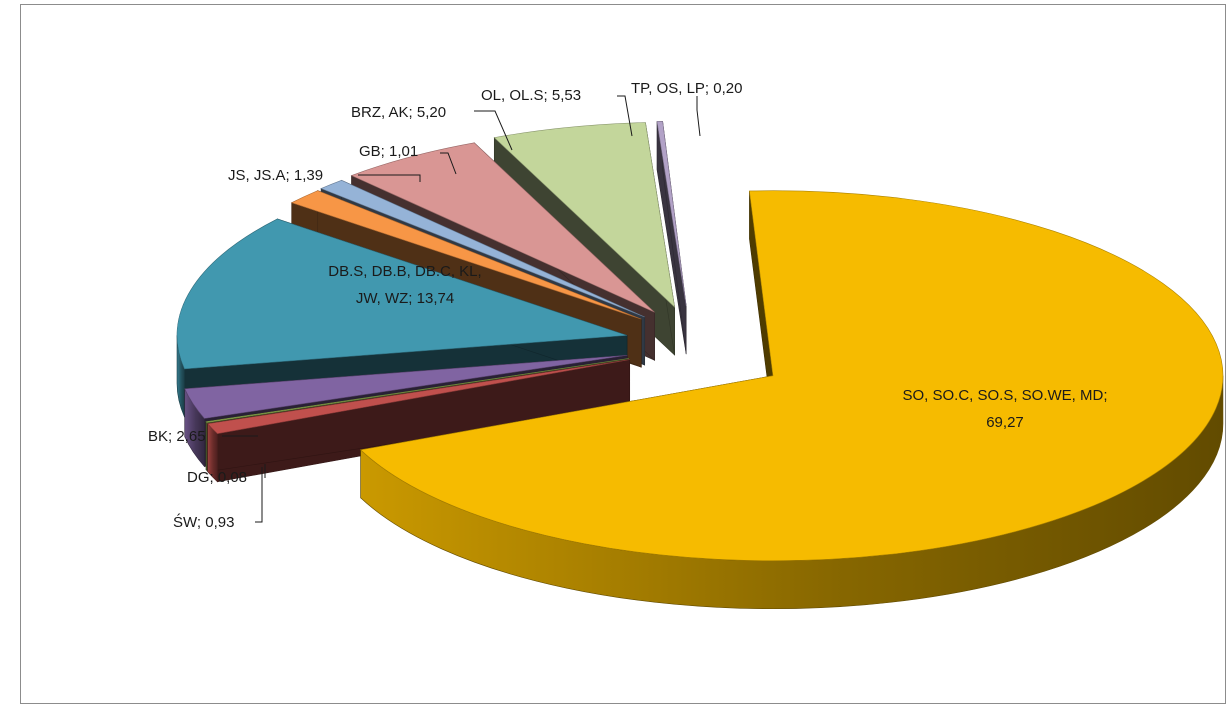  What do you see at coordinates (405, 298) in the screenshot?
I see `data-label-db-value: JW, WZ; 13,74` at bounding box center [405, 298].